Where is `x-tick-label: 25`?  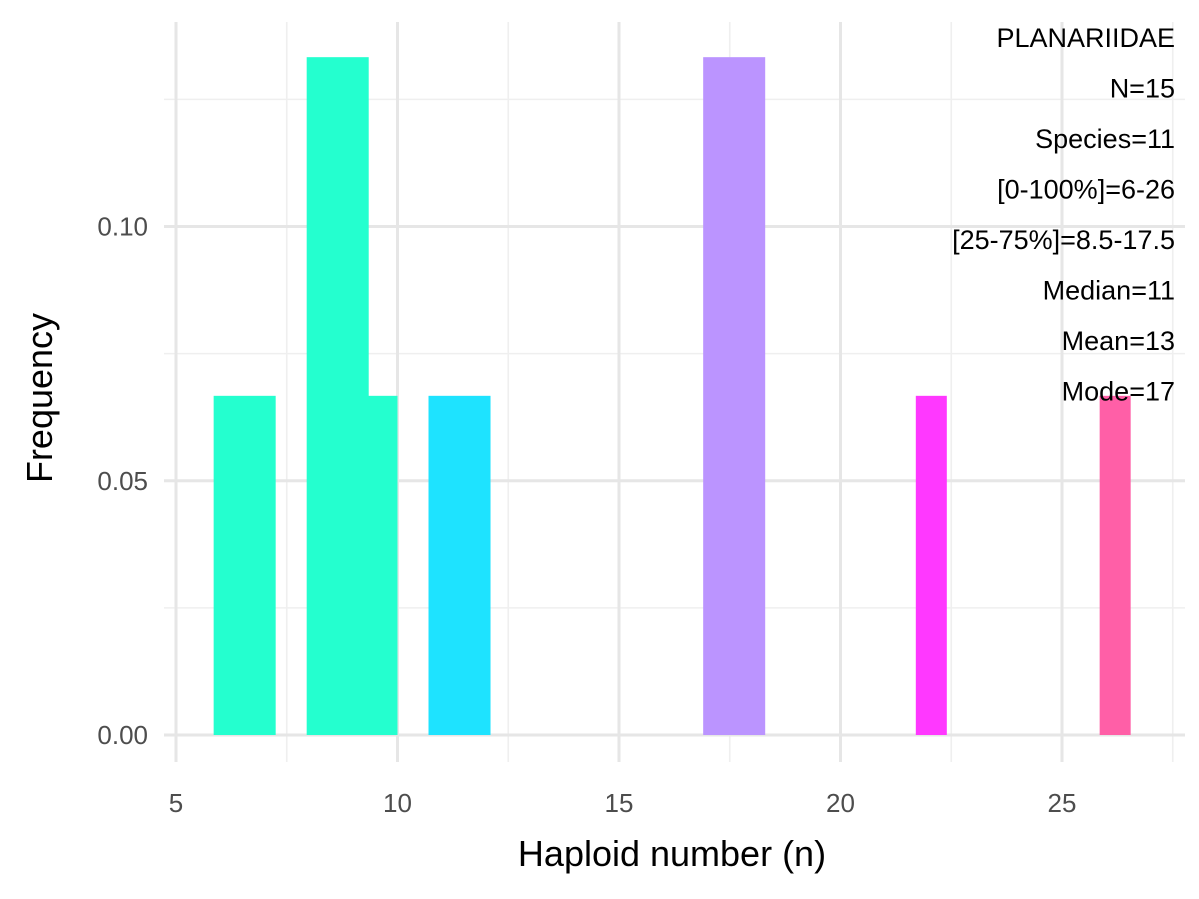 x-tick-label: 25 is located at coordinates (1062, 803).